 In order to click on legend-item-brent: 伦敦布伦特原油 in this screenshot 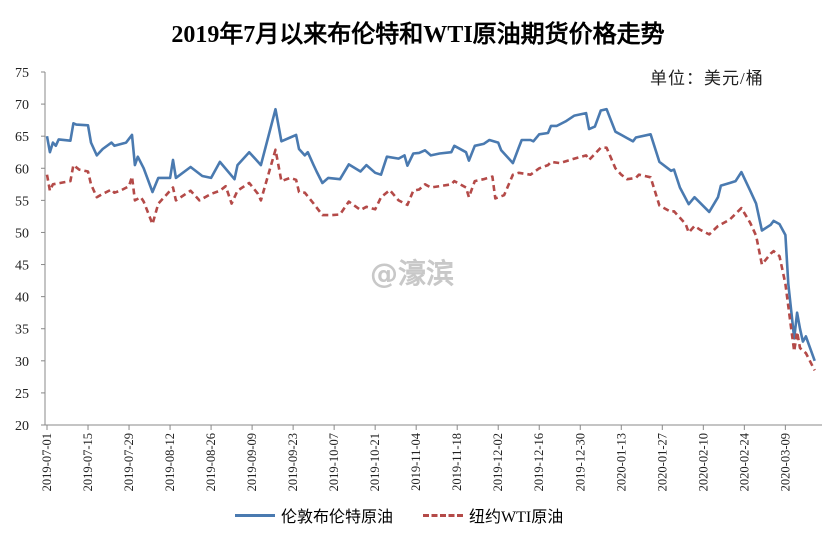, I will do `click(314, 515)`.